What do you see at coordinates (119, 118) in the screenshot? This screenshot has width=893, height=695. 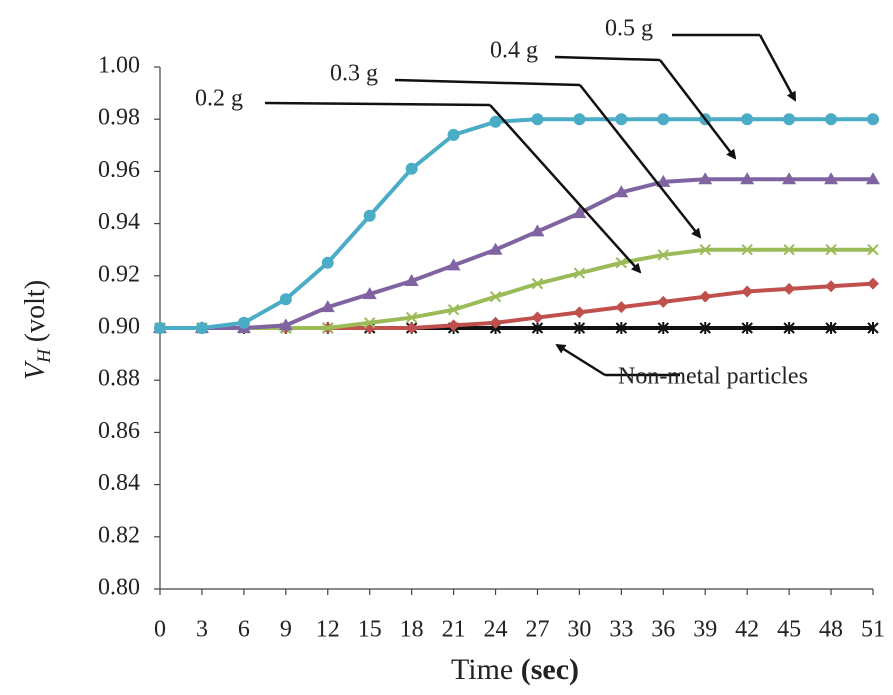 I see `y-tick-label: 0.98` at bounding box center [119, 118].